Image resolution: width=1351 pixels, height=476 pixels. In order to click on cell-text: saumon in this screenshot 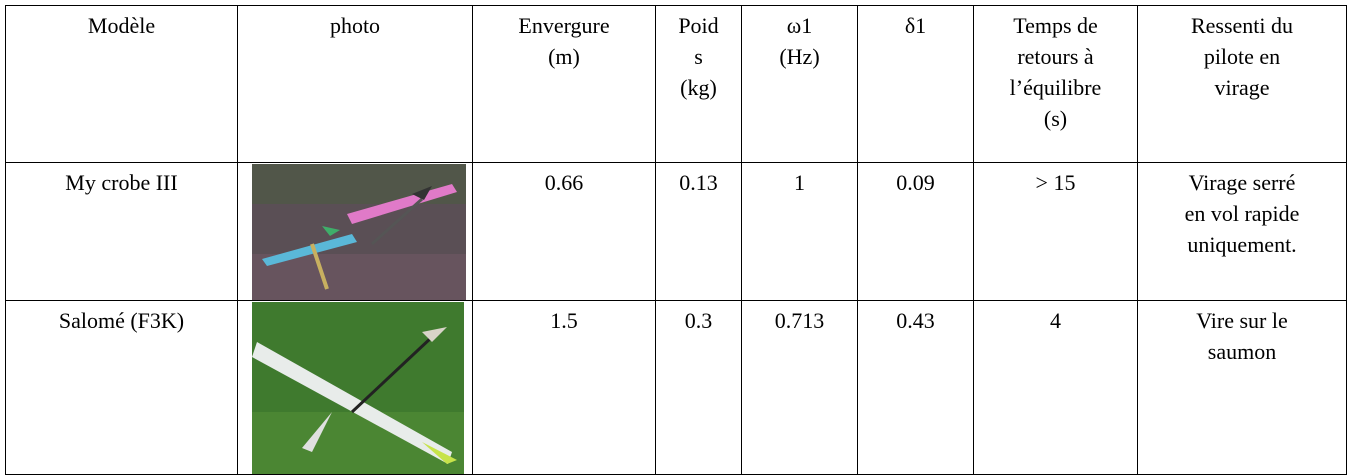, I will do `click(1242, 351)`.